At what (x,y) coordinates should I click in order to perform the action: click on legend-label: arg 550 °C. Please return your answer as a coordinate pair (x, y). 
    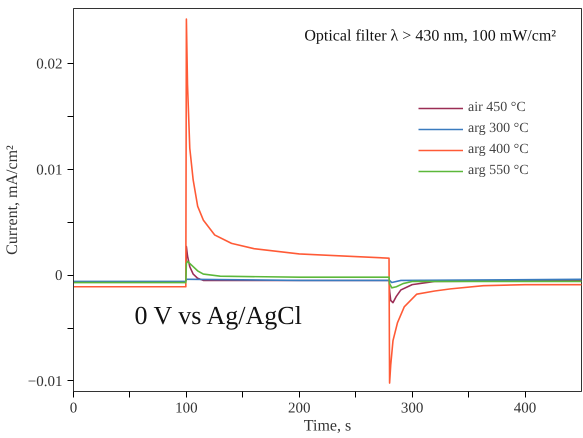
    Looking at the image, I should click on (498, 171).